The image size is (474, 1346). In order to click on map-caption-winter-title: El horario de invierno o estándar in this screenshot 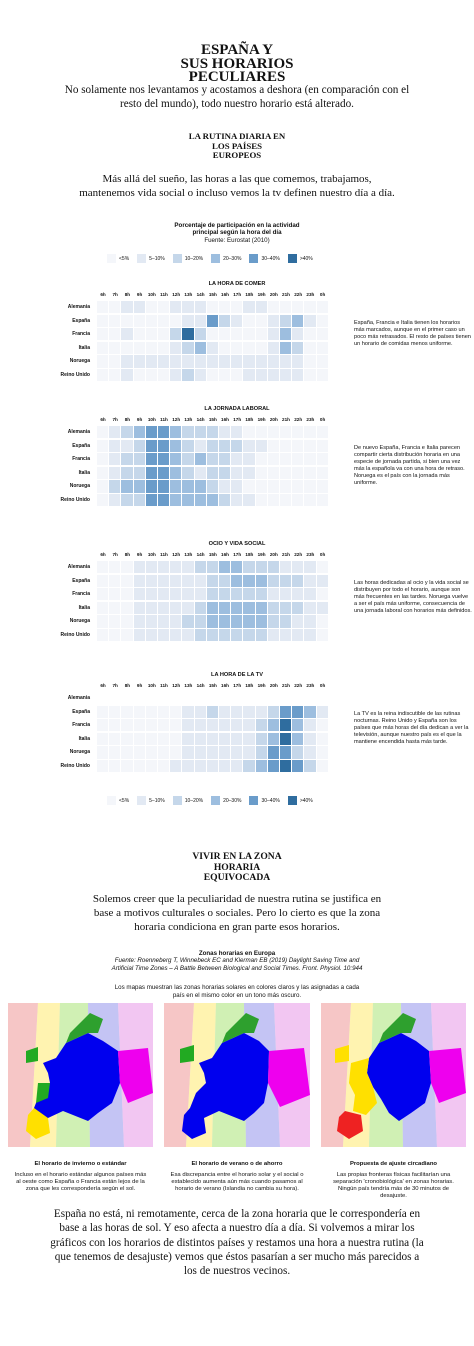, I will do `click(80, 1164)`.